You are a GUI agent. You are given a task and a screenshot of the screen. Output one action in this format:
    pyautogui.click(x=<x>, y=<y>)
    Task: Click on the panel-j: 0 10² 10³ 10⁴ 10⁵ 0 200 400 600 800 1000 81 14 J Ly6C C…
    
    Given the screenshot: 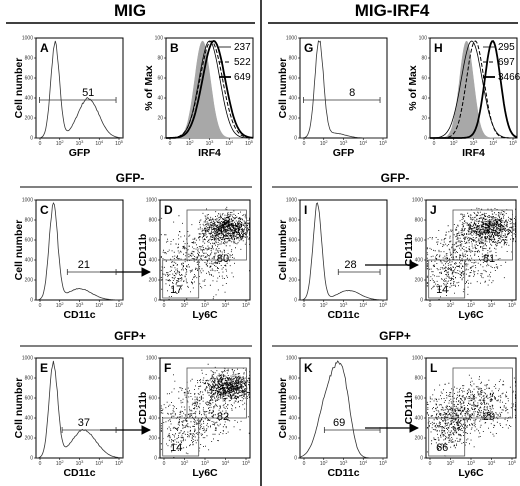 What is the action you would take?
    pyautogui.click(x=460, y=260)
    